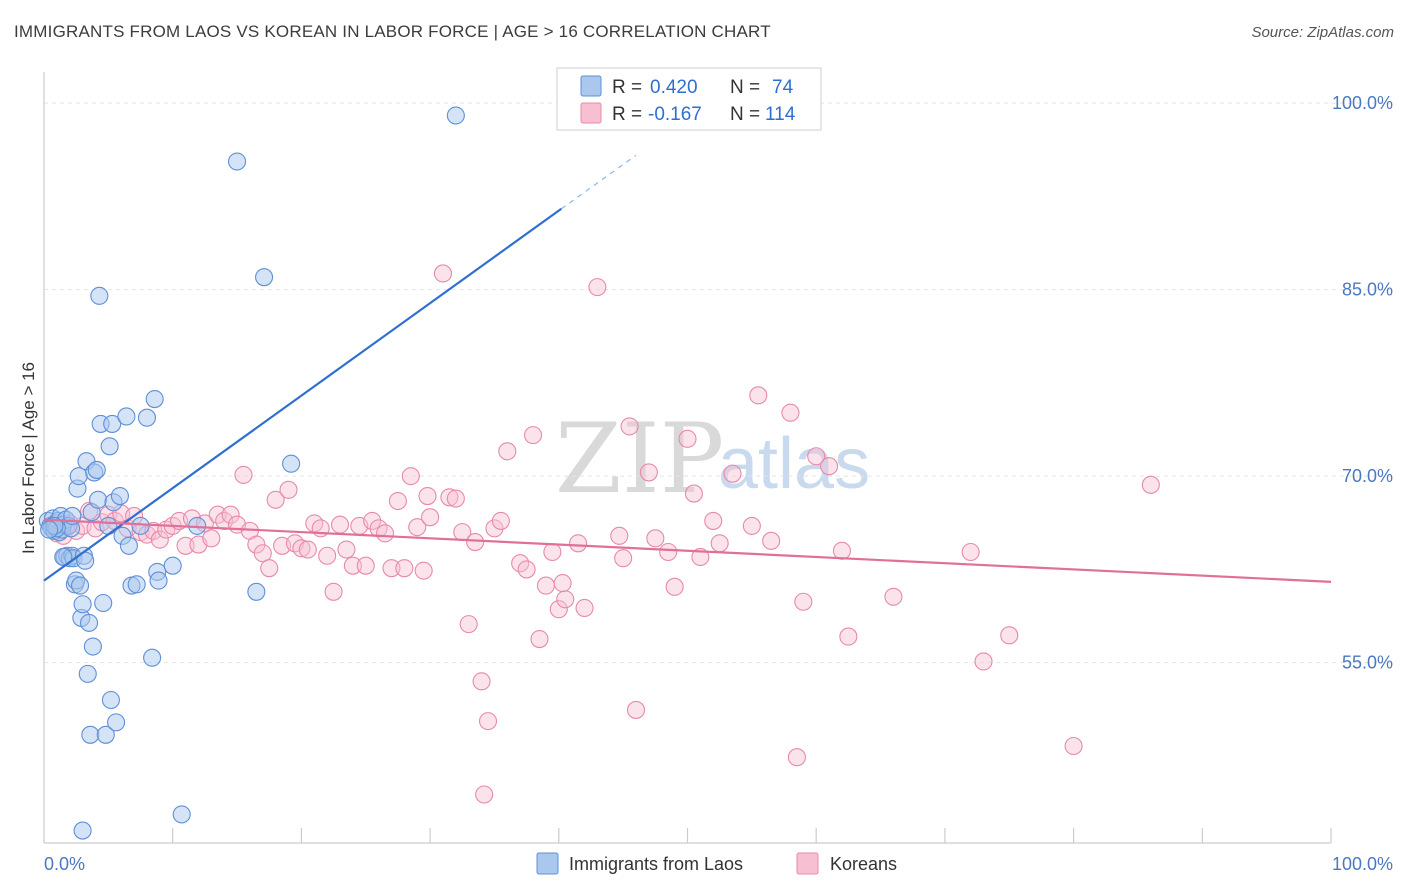  Describe the element at coordinates (1367, 290) in the screenshot. I see `y-tick-label: 85.0%` at that location.